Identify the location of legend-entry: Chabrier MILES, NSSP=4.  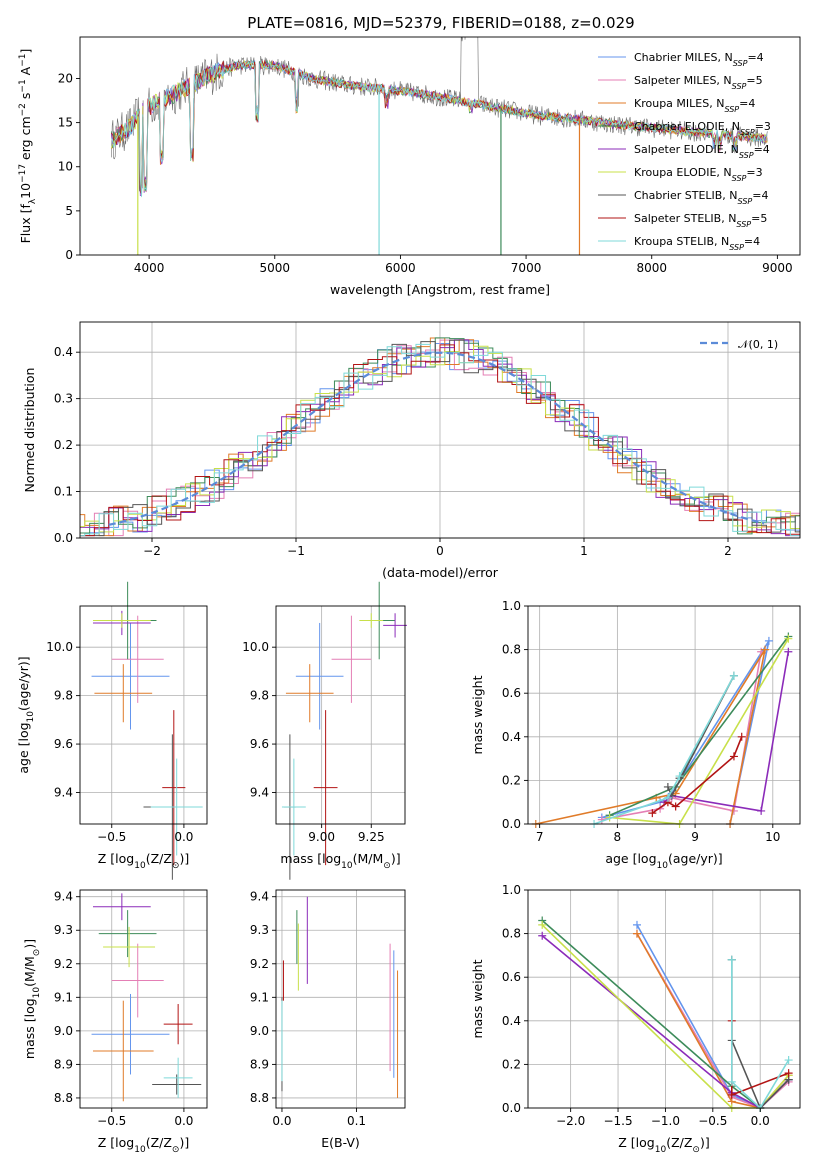
(699, 59).